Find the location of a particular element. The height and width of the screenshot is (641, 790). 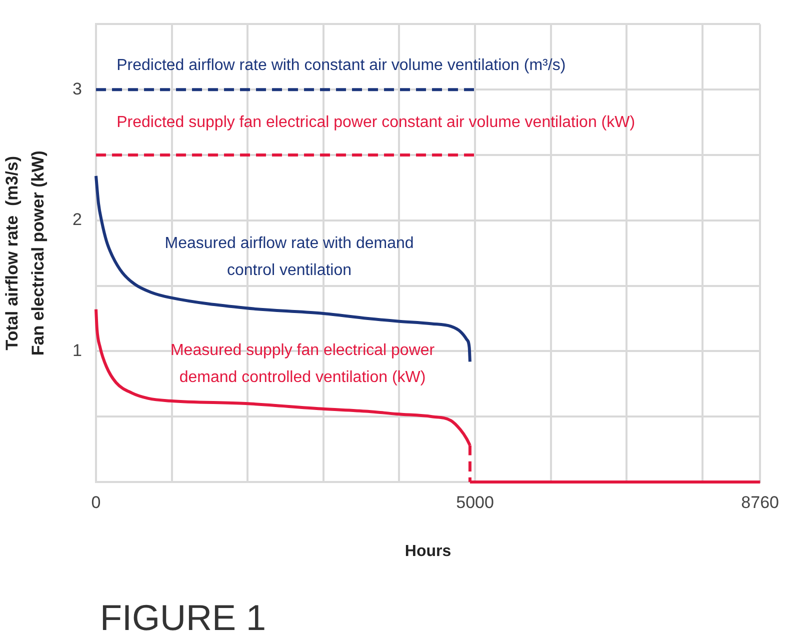

x-tick-label: 0 is located at coordinates (96, 502).